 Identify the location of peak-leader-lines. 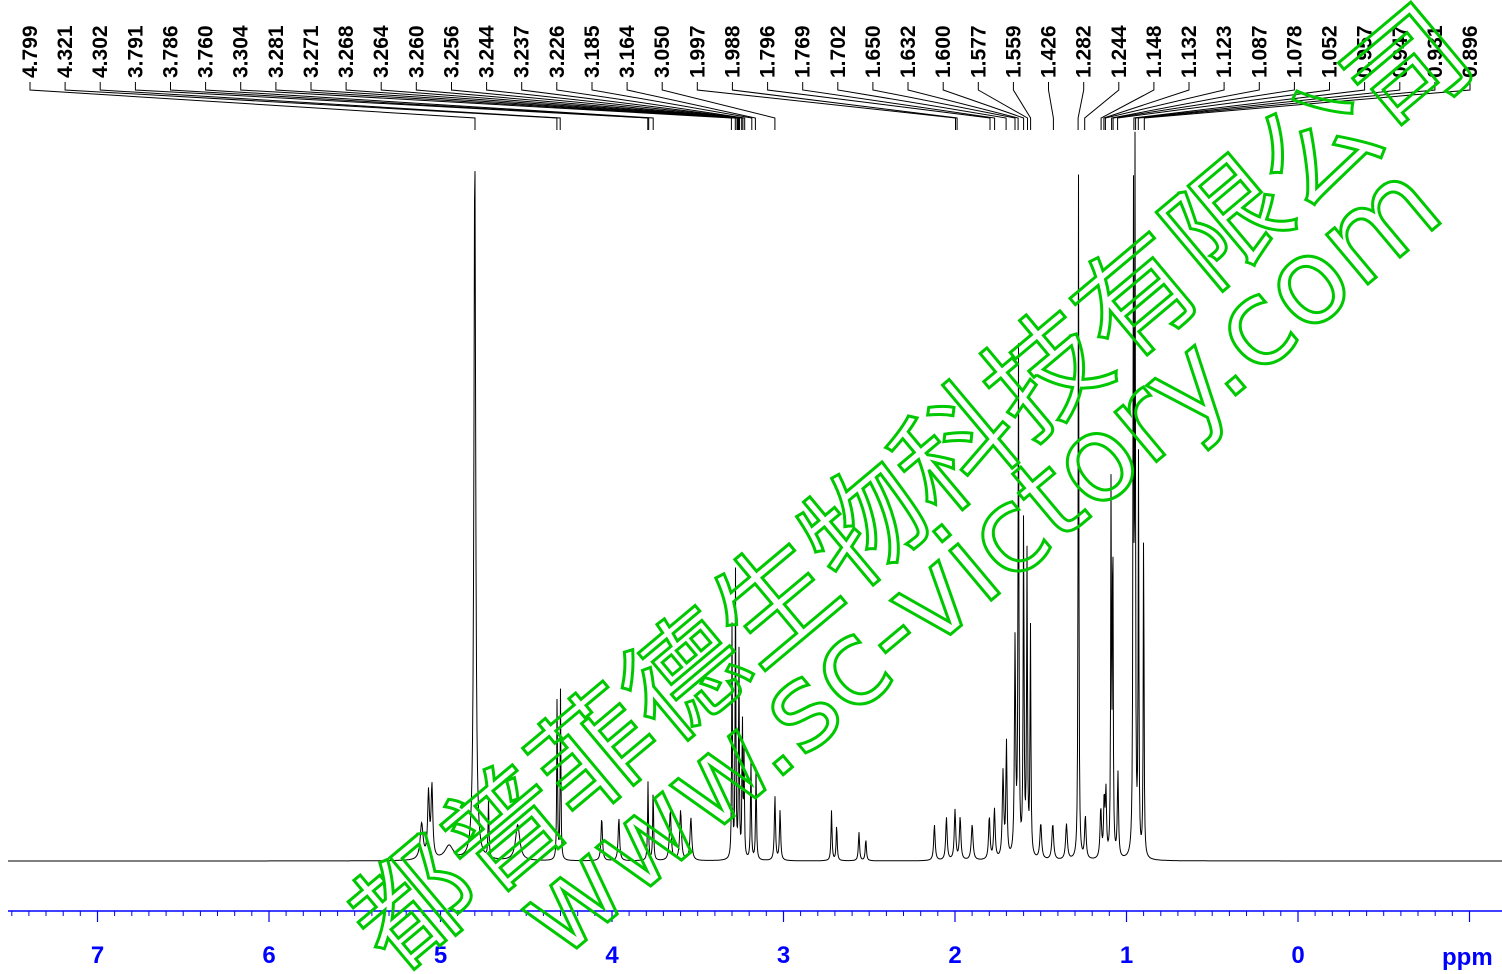
(750, 106).